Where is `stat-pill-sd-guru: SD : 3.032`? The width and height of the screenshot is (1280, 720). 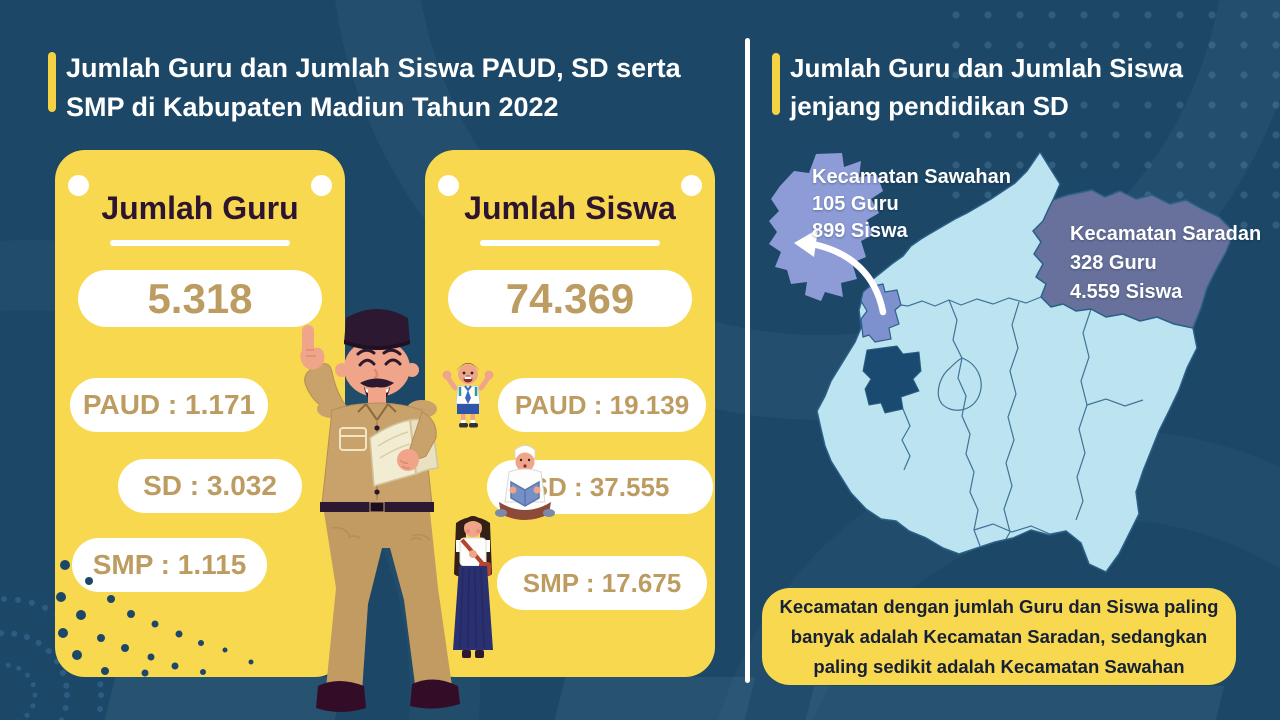 stat-pill-sd-guru: SD : 3.032 is located at coordinates (210, 486).